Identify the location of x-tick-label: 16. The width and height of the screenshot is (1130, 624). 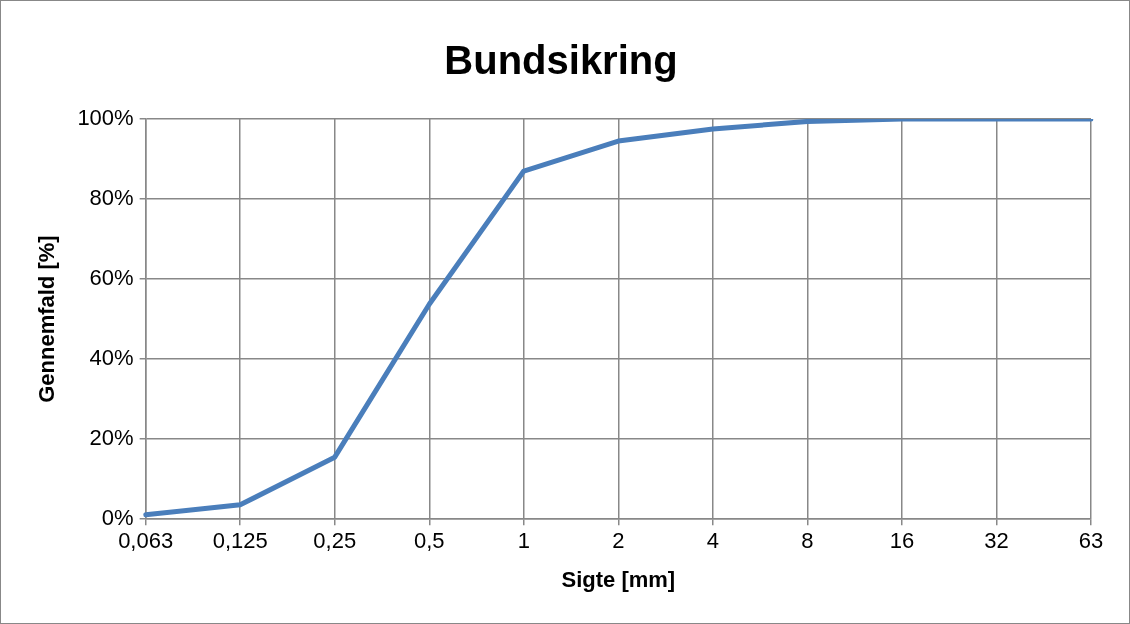
(902, 541).